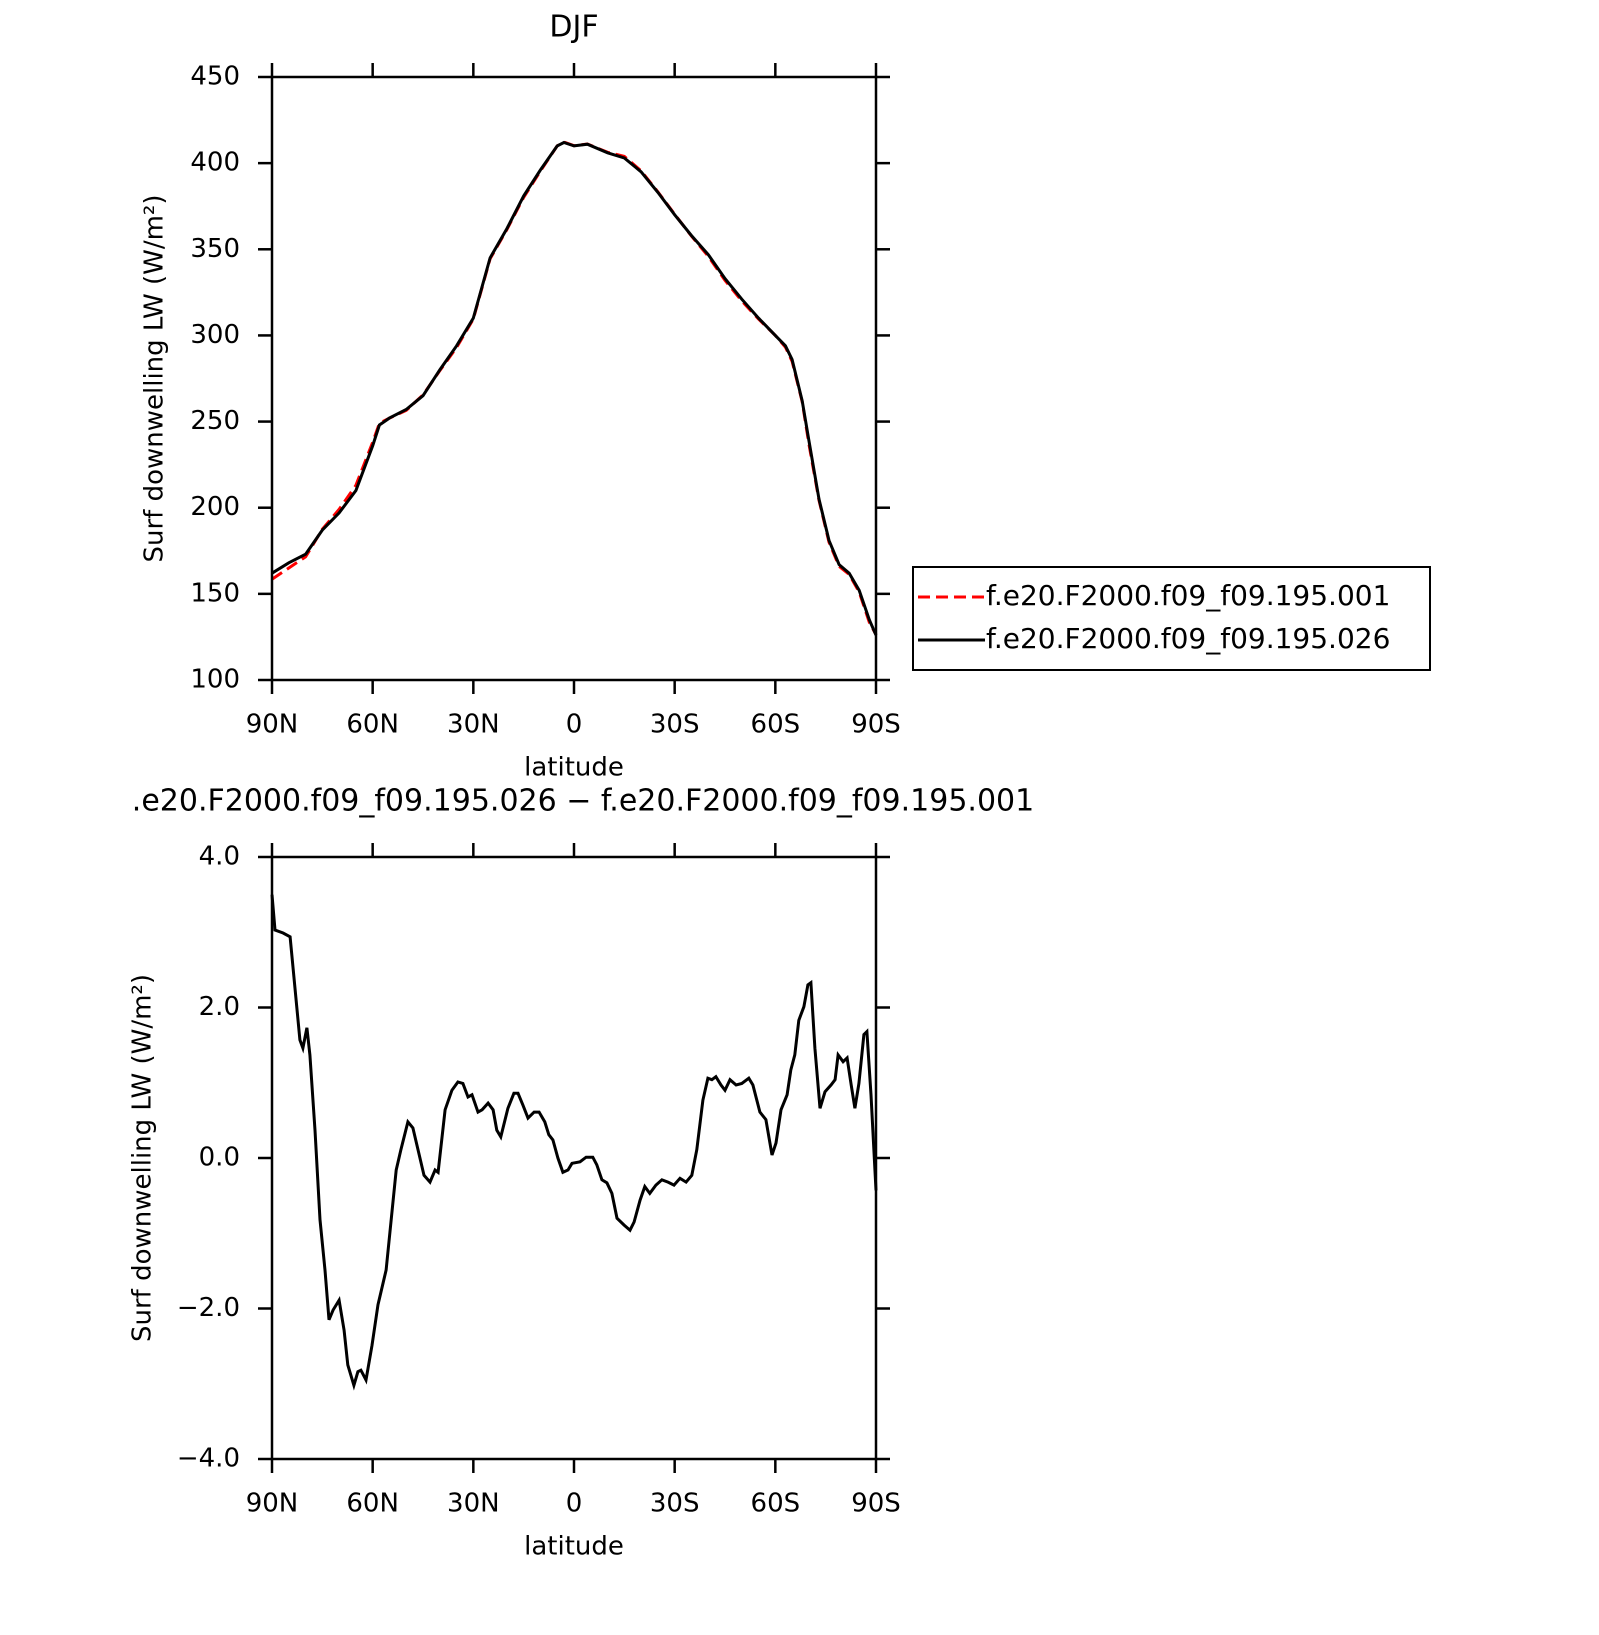  Describe the element at coordinates (215, 163) in the screenshot. I see `y-tick-label: 400` at that location.